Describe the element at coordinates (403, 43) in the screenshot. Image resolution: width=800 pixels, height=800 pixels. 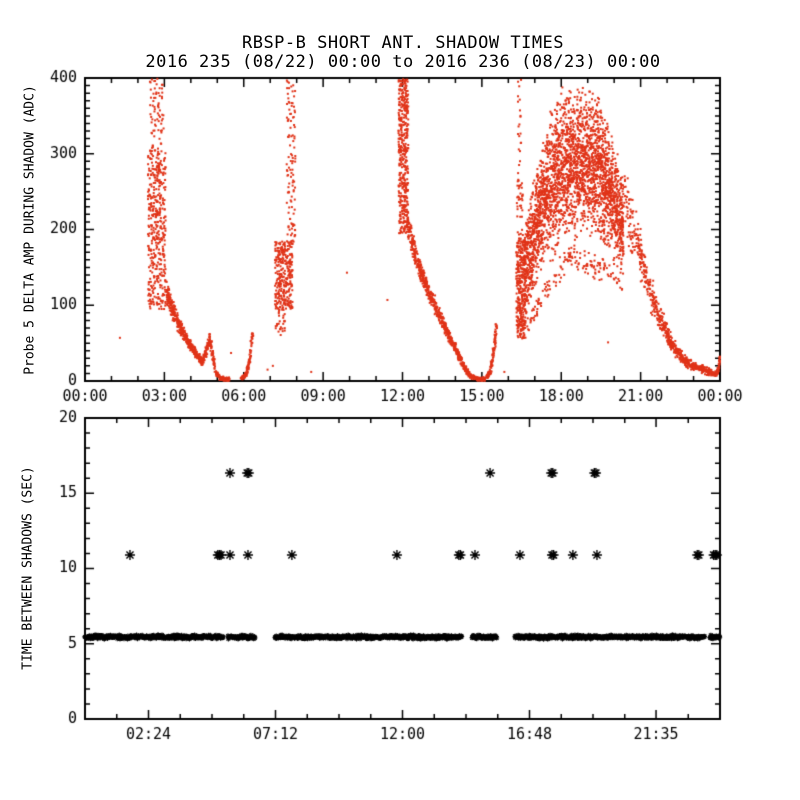
I see `chart-title: RBSP-B SHORT ANT. SHADOW TIMES` at that location.